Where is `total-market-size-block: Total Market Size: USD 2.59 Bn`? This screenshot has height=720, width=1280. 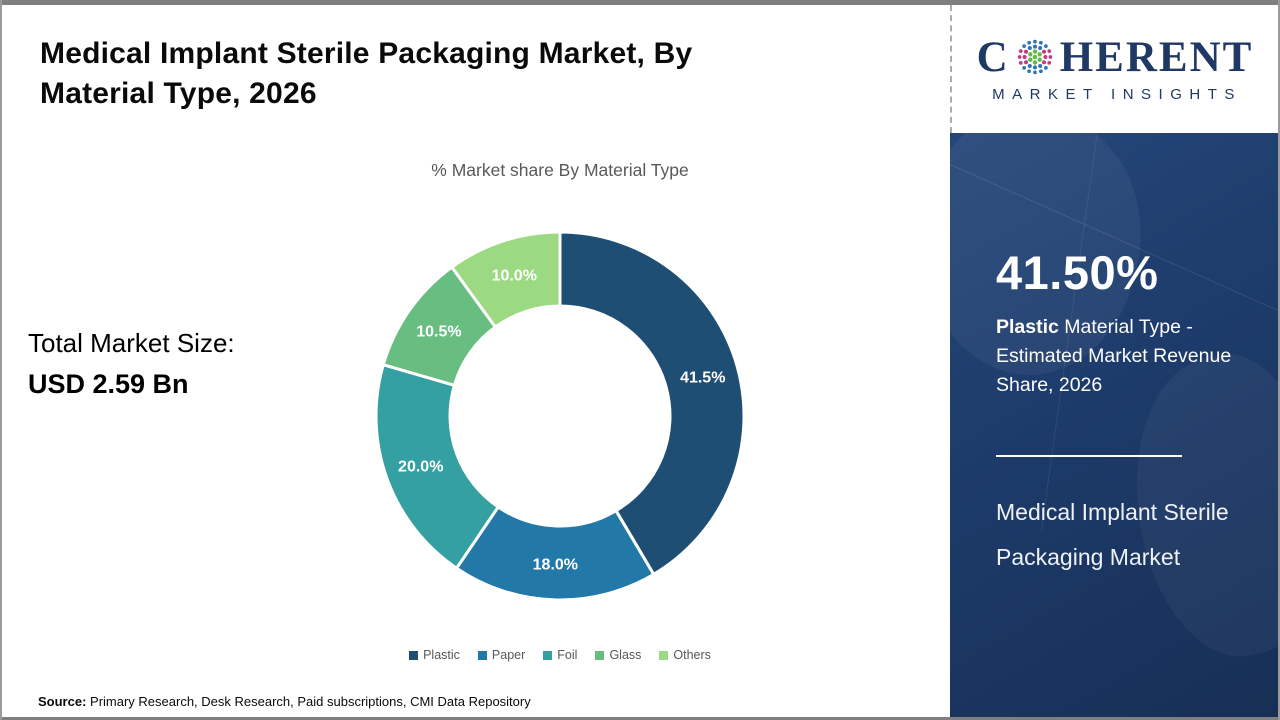 total-market-size-block: Total Market Size: USD 2.59 Bn is located at coordinates (131, 364).